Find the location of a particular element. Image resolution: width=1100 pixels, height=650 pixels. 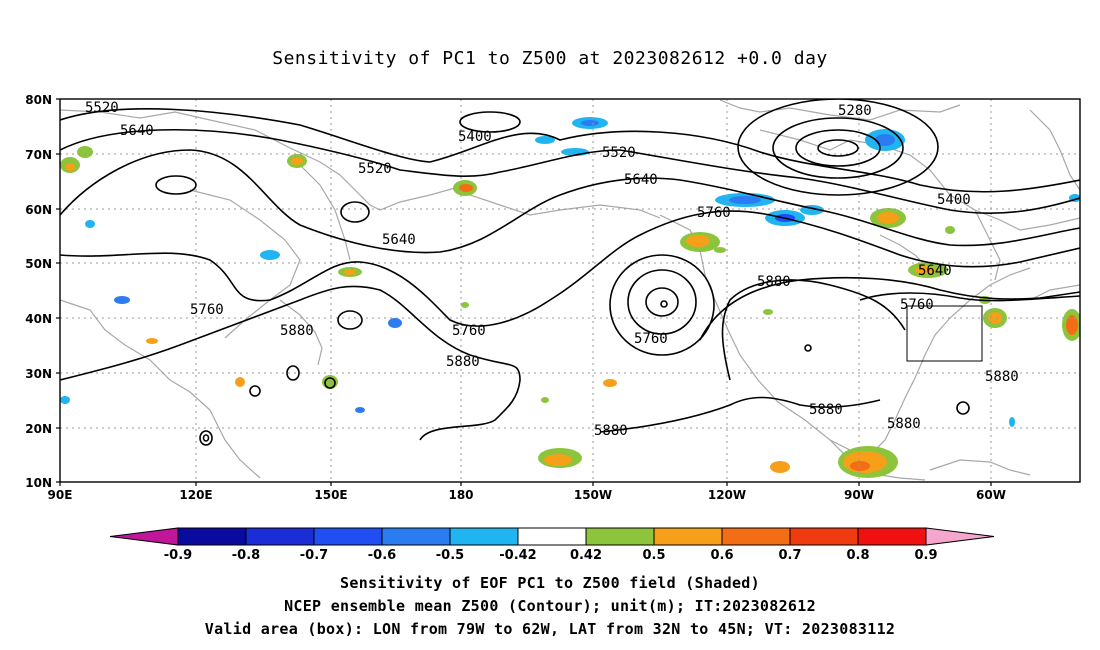

latitude-labels: 80N 70N 60N 50N 40N 30N 20N 10N is located at coordinates (38, 291).